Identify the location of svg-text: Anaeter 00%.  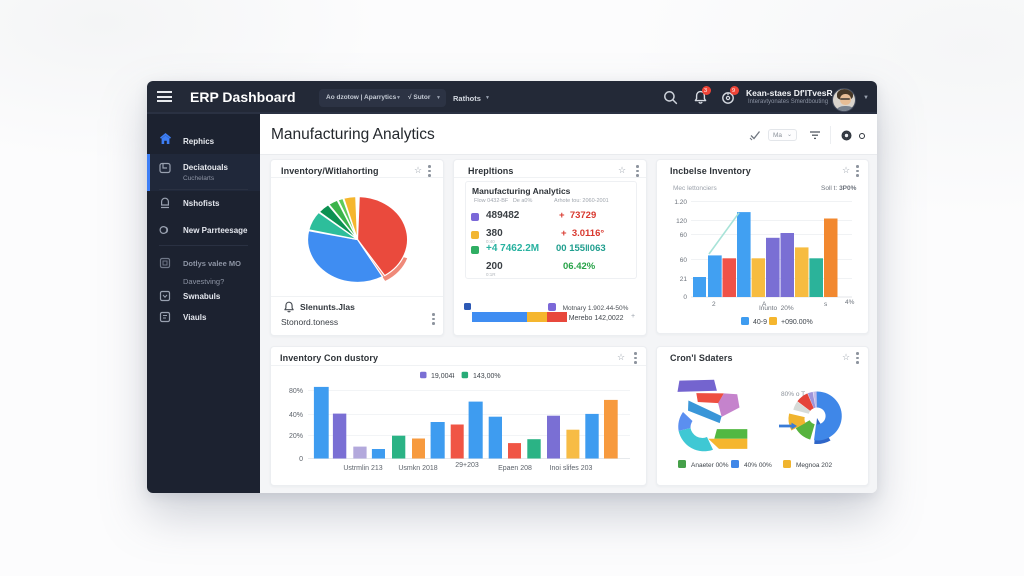
(710, 465).